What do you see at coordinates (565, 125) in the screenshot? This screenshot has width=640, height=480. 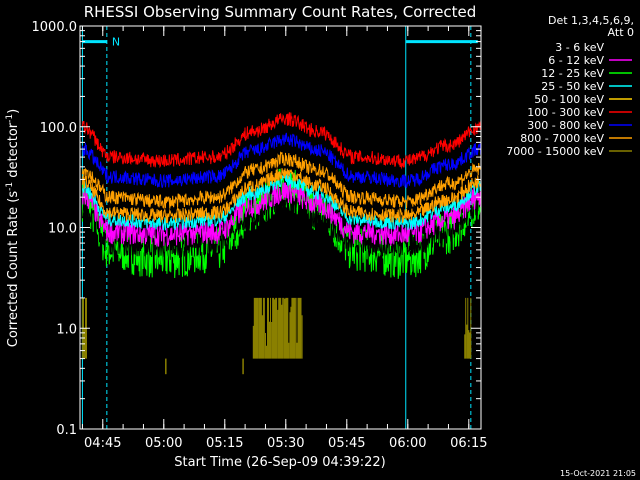 I see `legend-entry-label: 300 - 800 keV` at bounding box center [565, 125].